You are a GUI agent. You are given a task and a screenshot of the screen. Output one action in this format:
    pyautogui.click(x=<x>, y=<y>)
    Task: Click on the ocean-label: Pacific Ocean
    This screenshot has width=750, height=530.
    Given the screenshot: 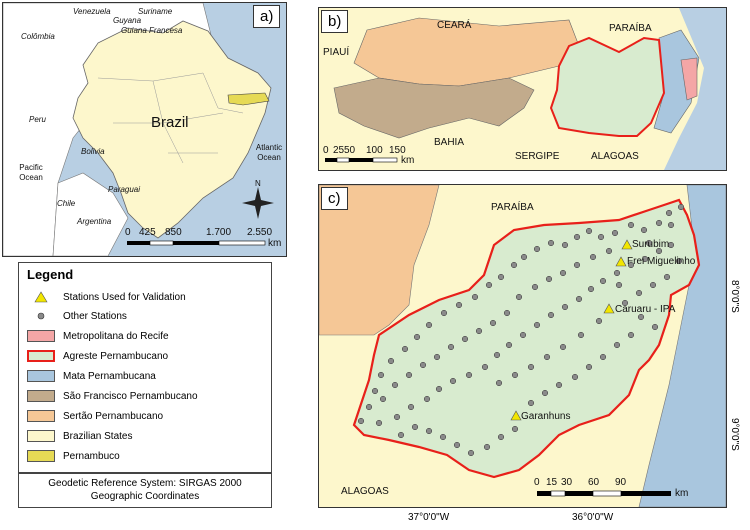 What is the action you would take?
    pyautogui.click(x=31, y=172)
    